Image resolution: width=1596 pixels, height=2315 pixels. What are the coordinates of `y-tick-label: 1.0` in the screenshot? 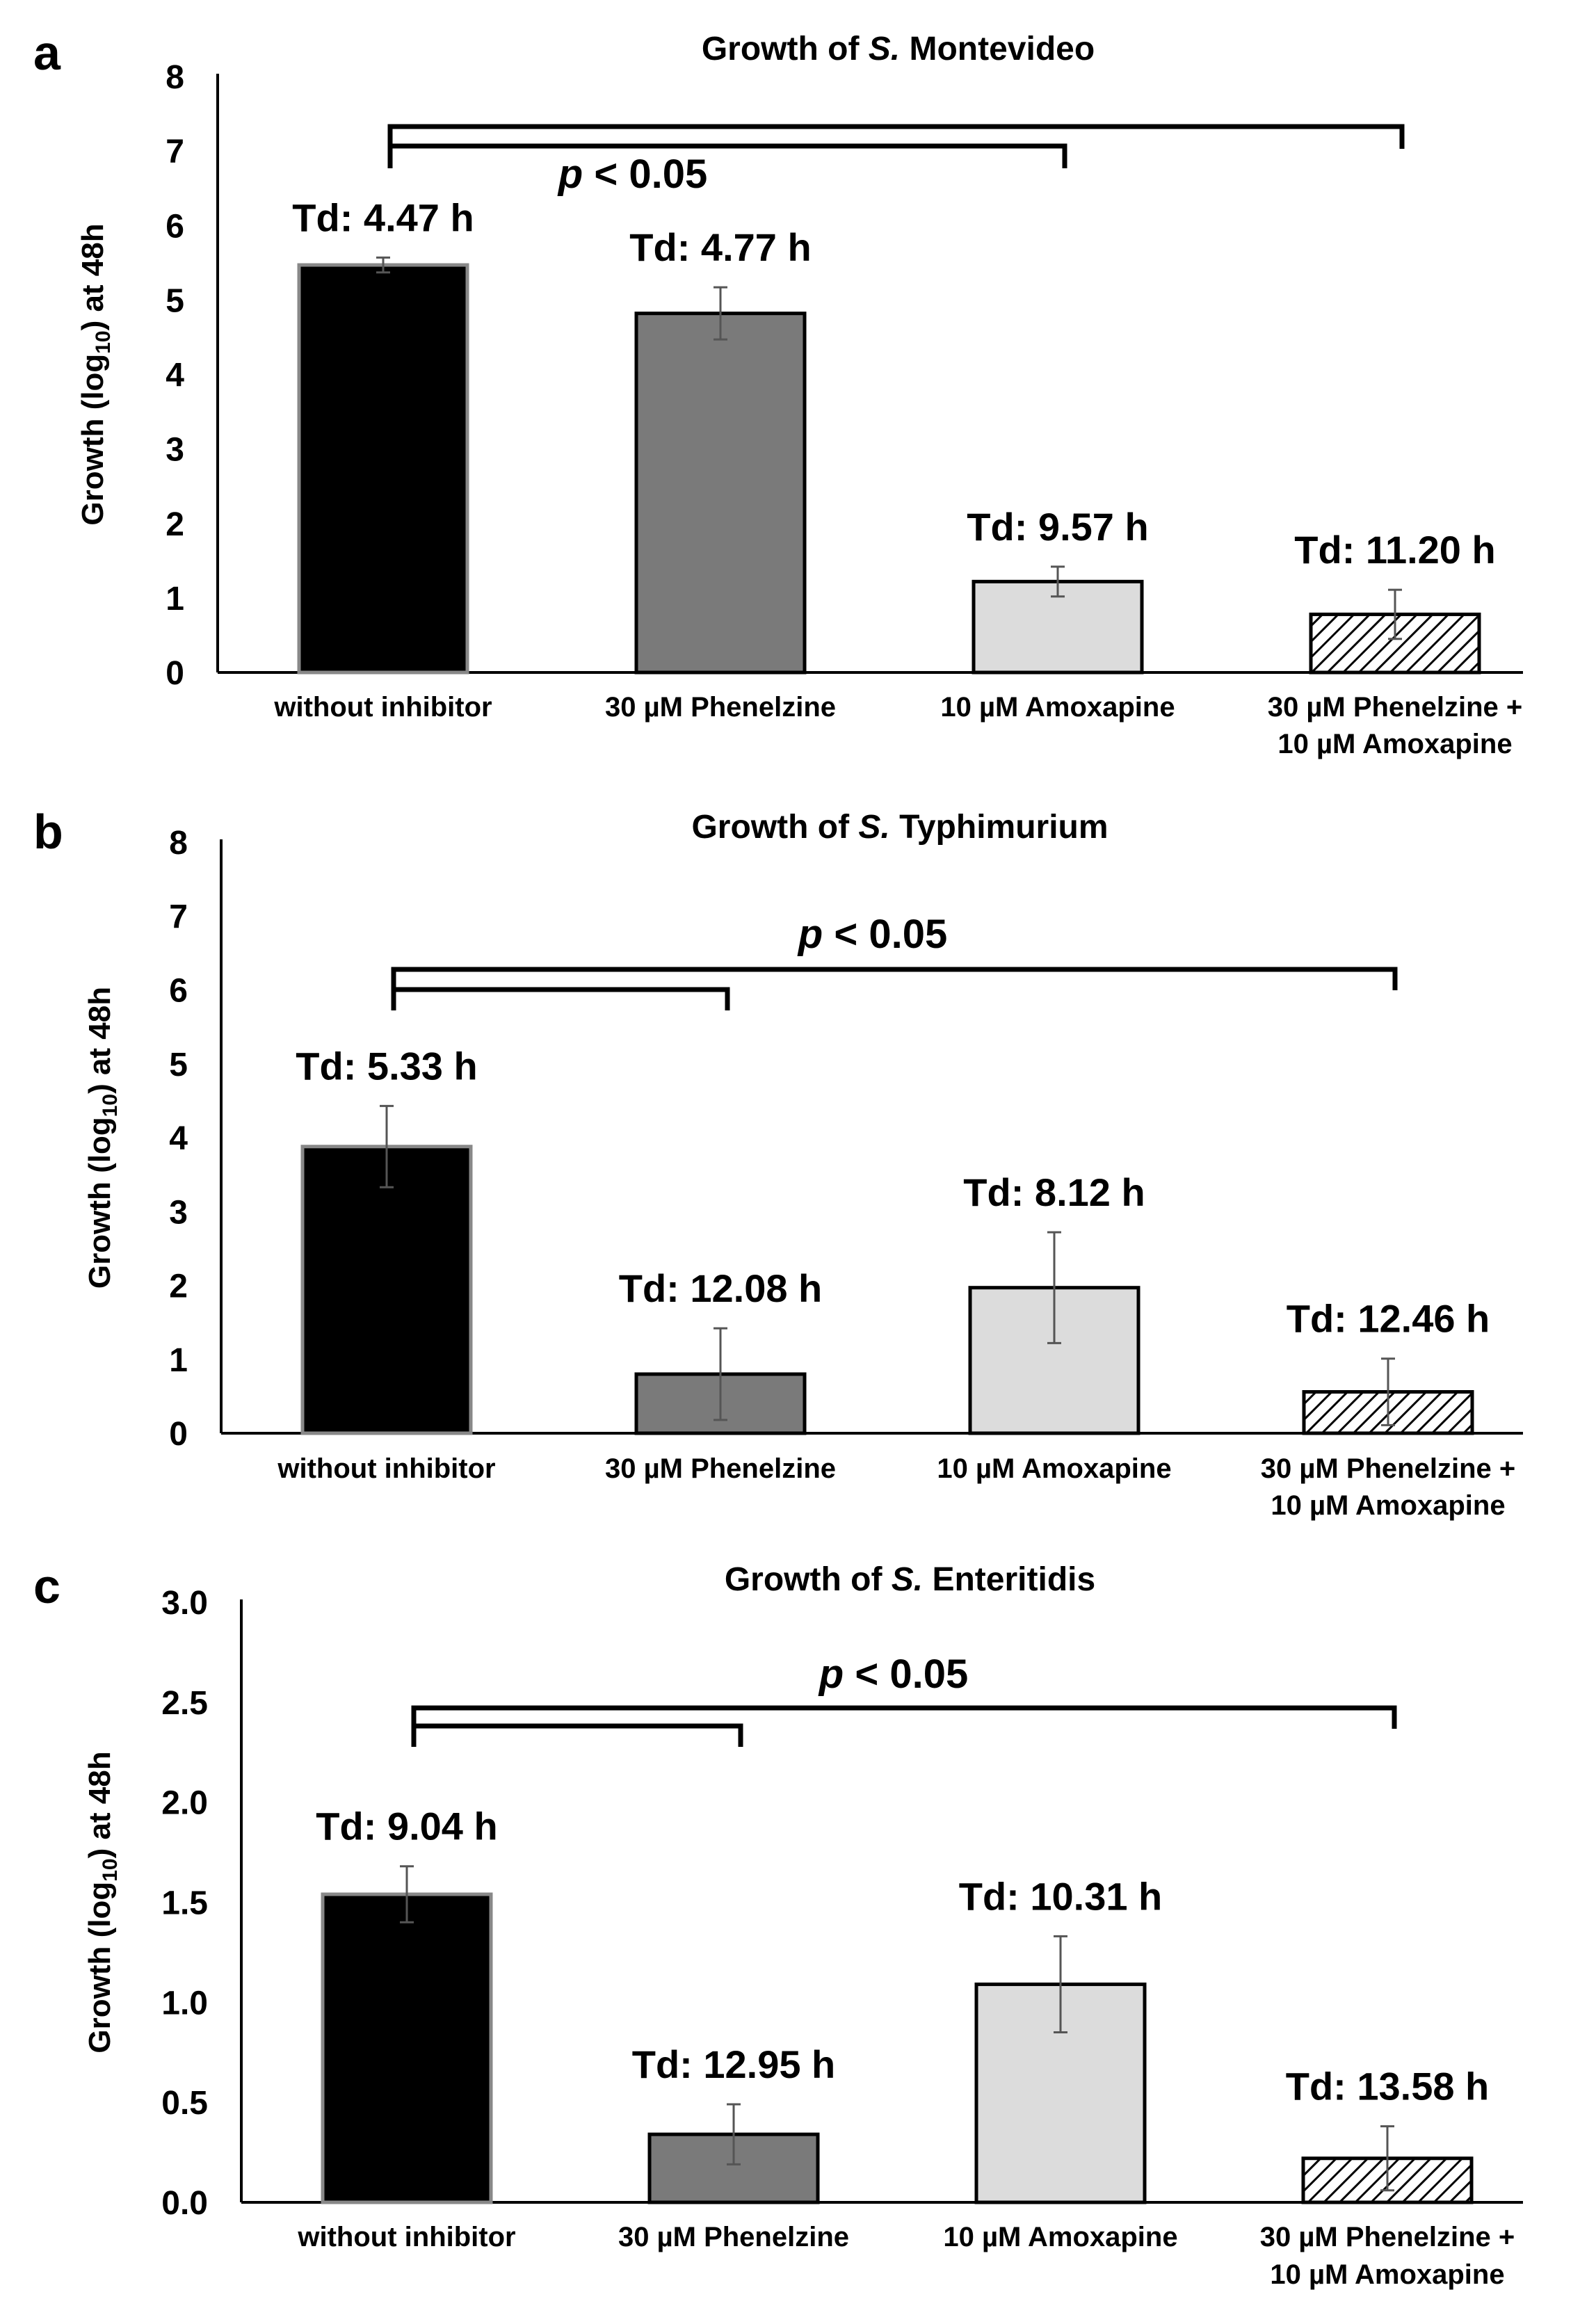 It's located at (184, 2003).